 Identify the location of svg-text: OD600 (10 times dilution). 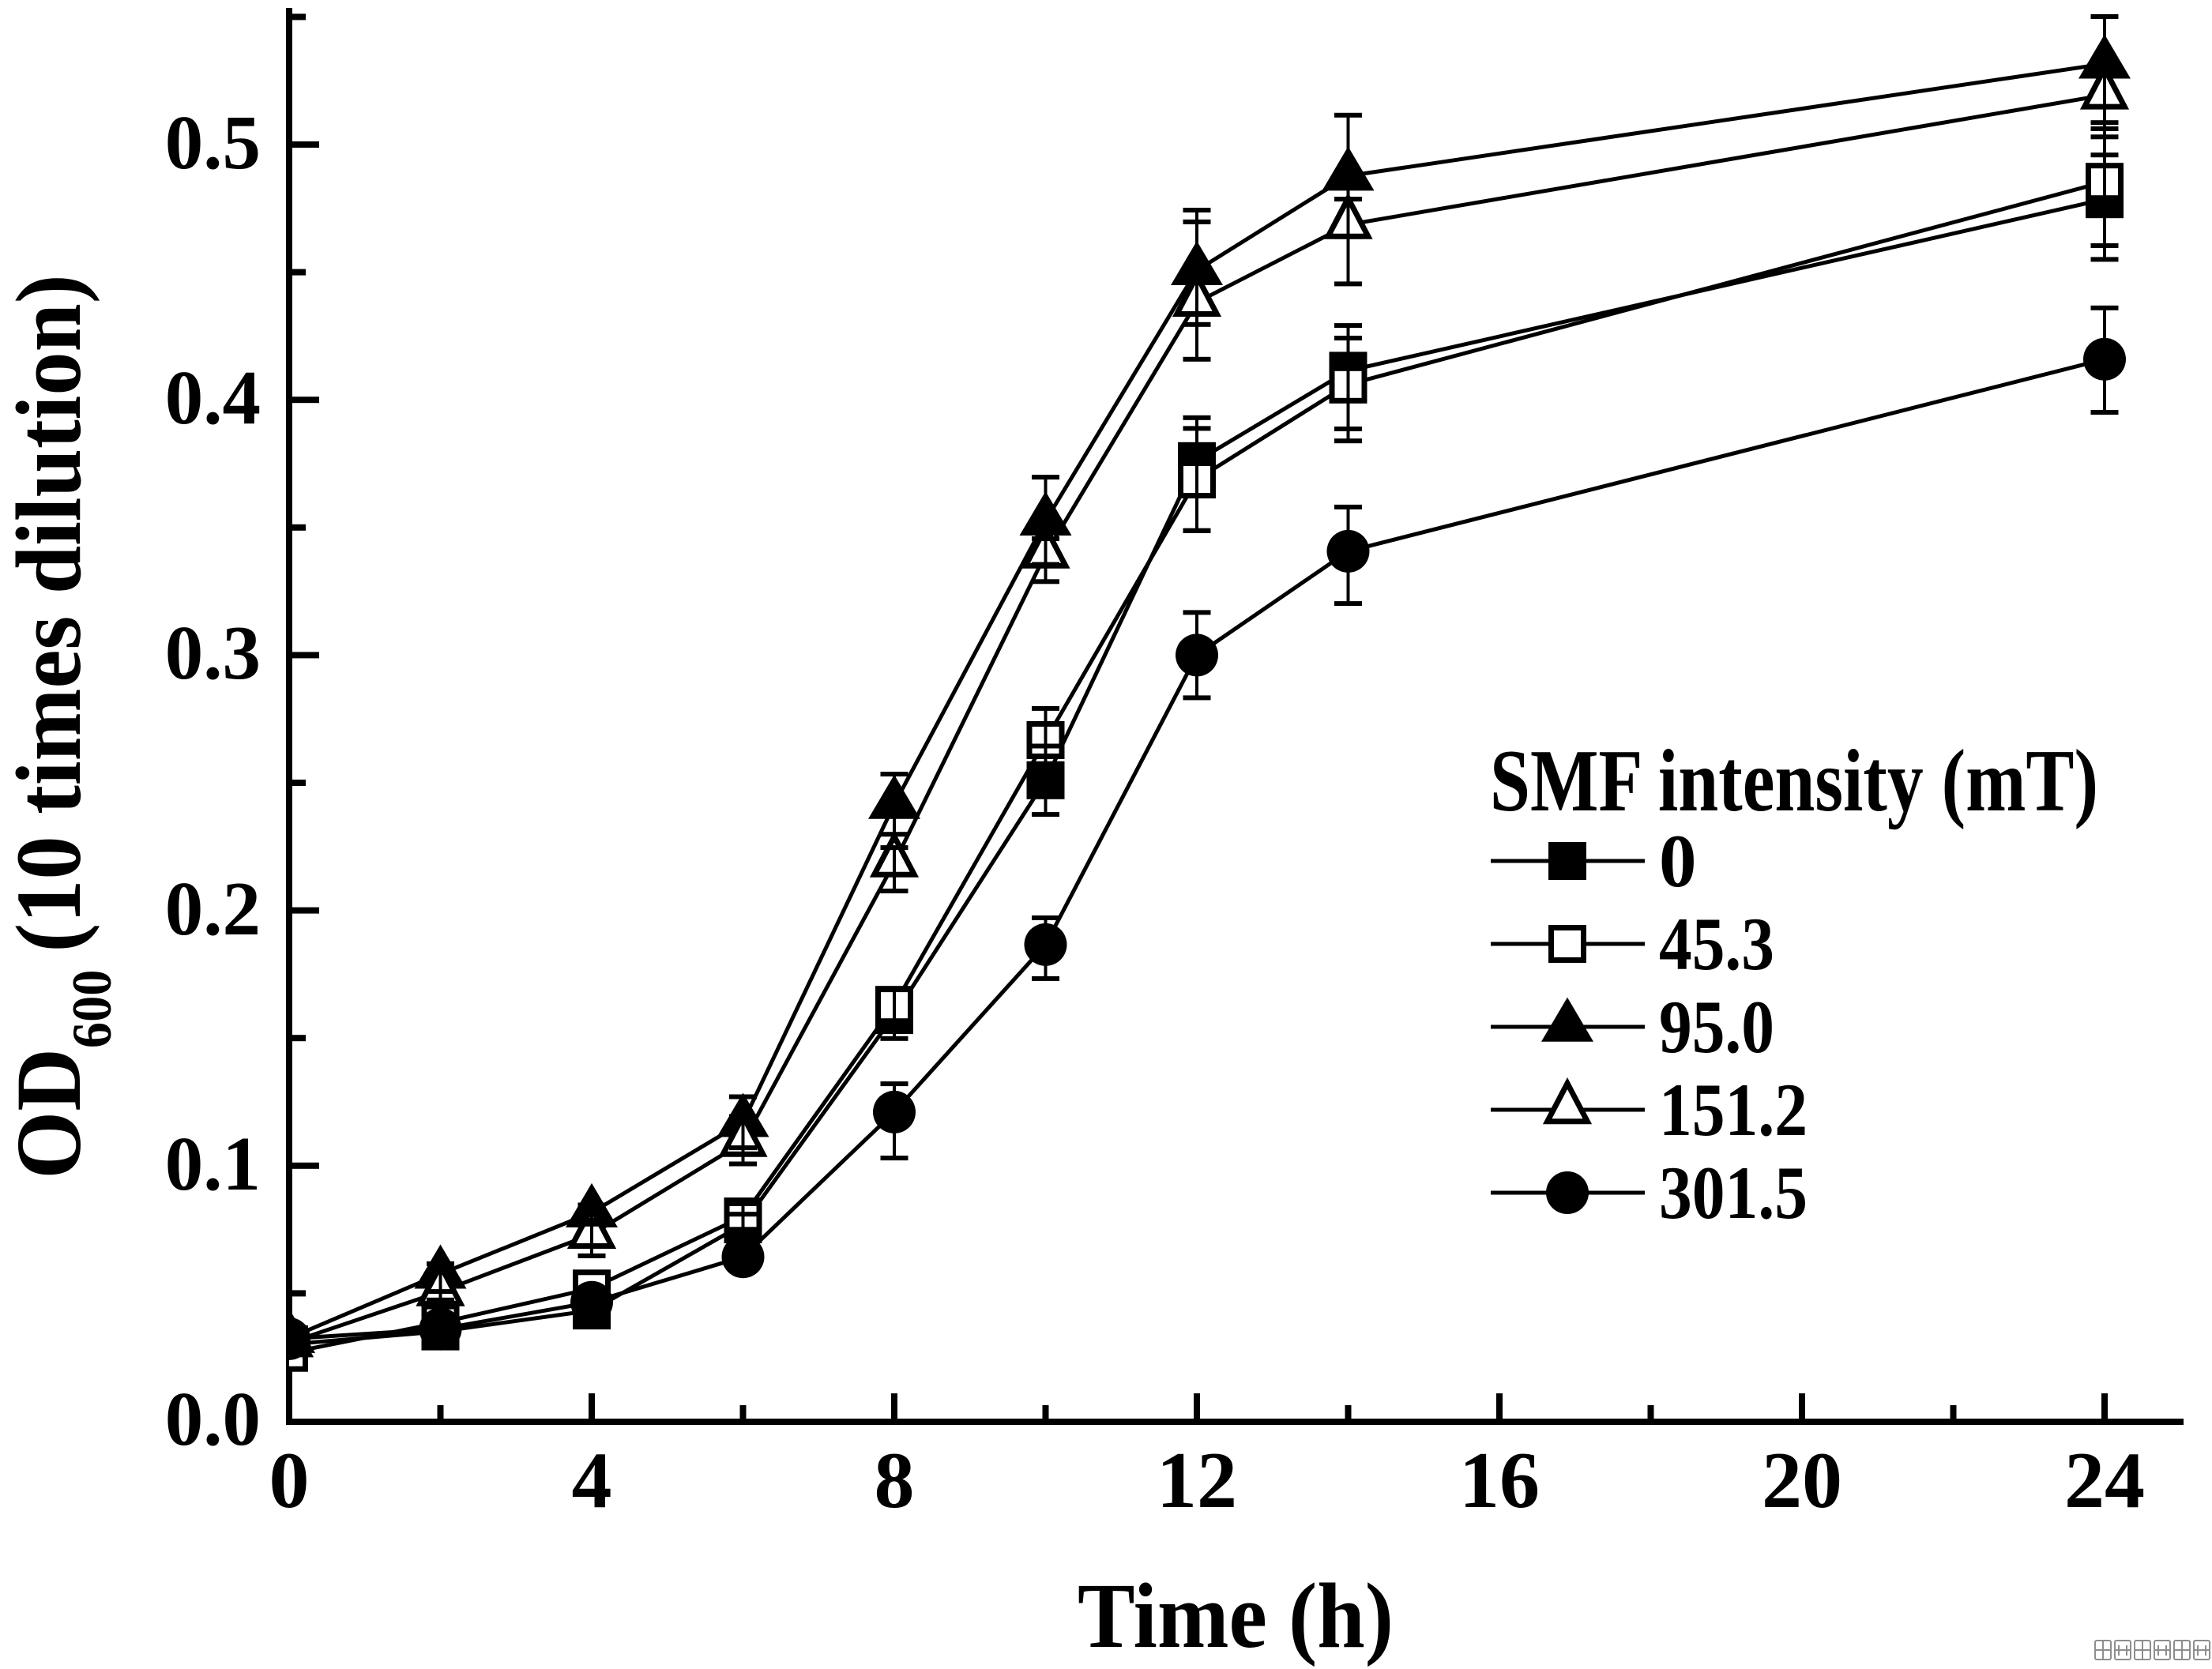
(61, 726).